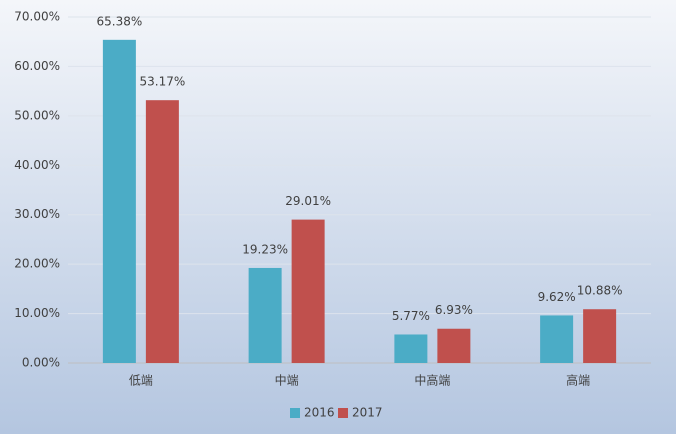 The height and width of the screenshot is (434, 676). Describe the element at coordinates (600, 291) in the screenshot. I see `value-label: 10.88%` at that location.